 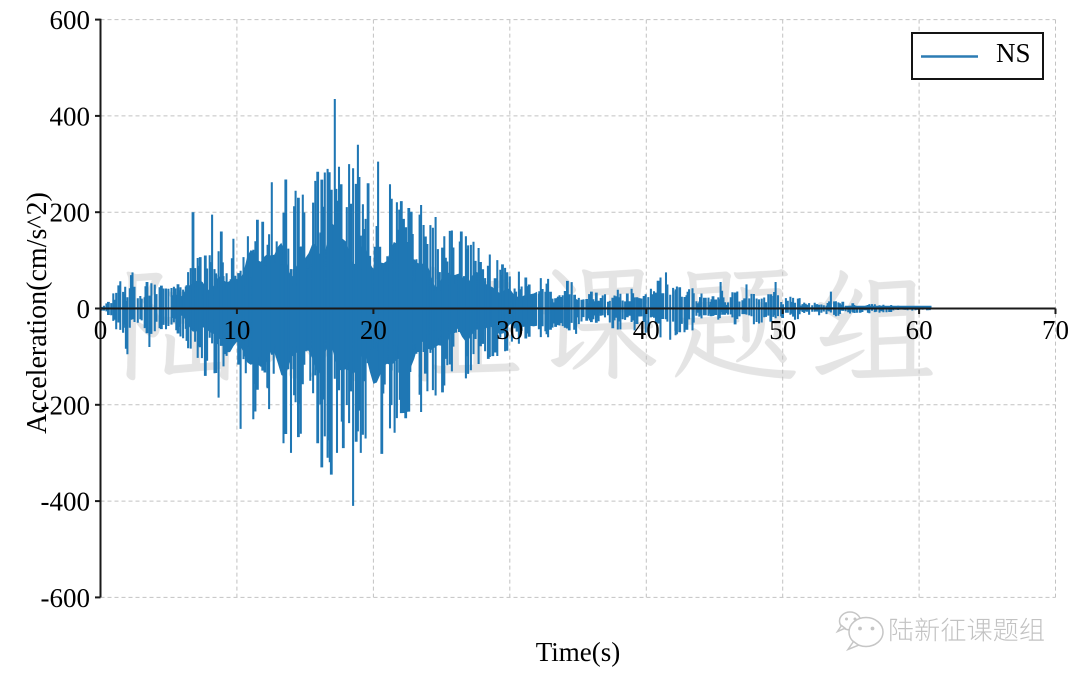 What do you see at coordinates (66, 502) in the screenshot?
I see `svg-text: -400` at bounding box center [66, 502].